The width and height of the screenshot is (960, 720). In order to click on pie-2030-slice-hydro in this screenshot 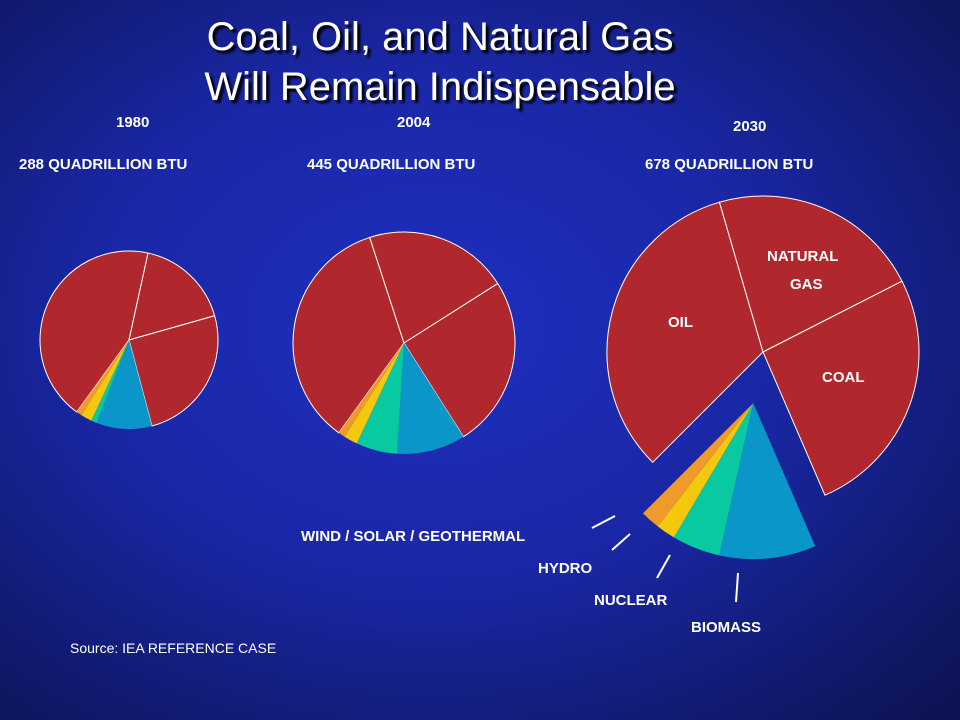, I will do `click(705, 470)`.